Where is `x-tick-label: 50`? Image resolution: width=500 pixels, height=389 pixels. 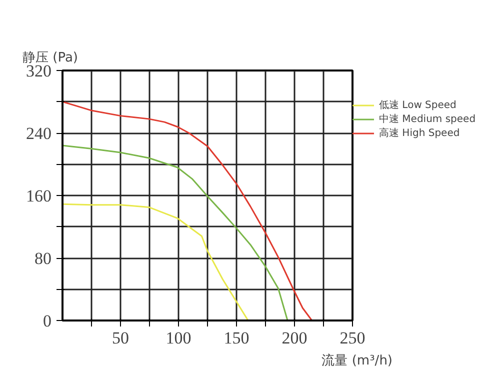
x-tick-label: 50 is located at coordinates (120, 338).